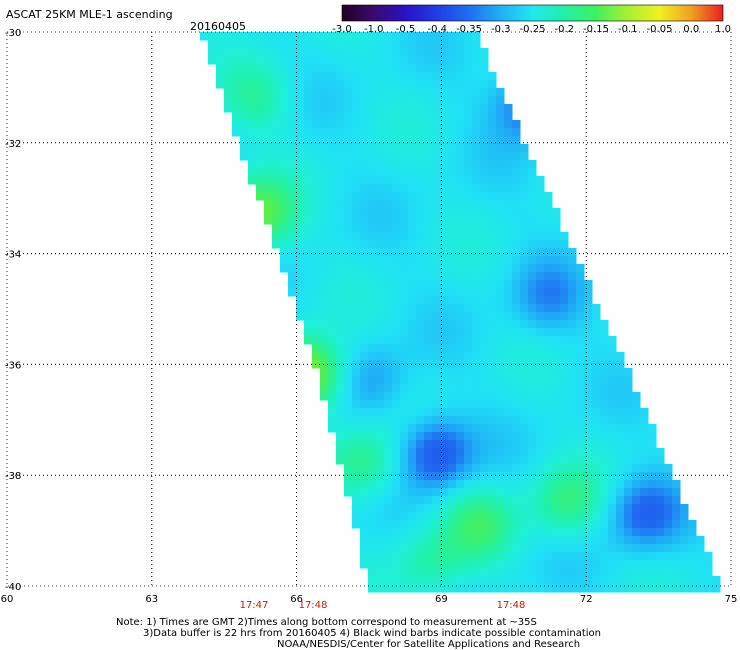  Describe the element at coordinates (13, 255) in the screenshot. I see `y-tick-label: -34` at that location.